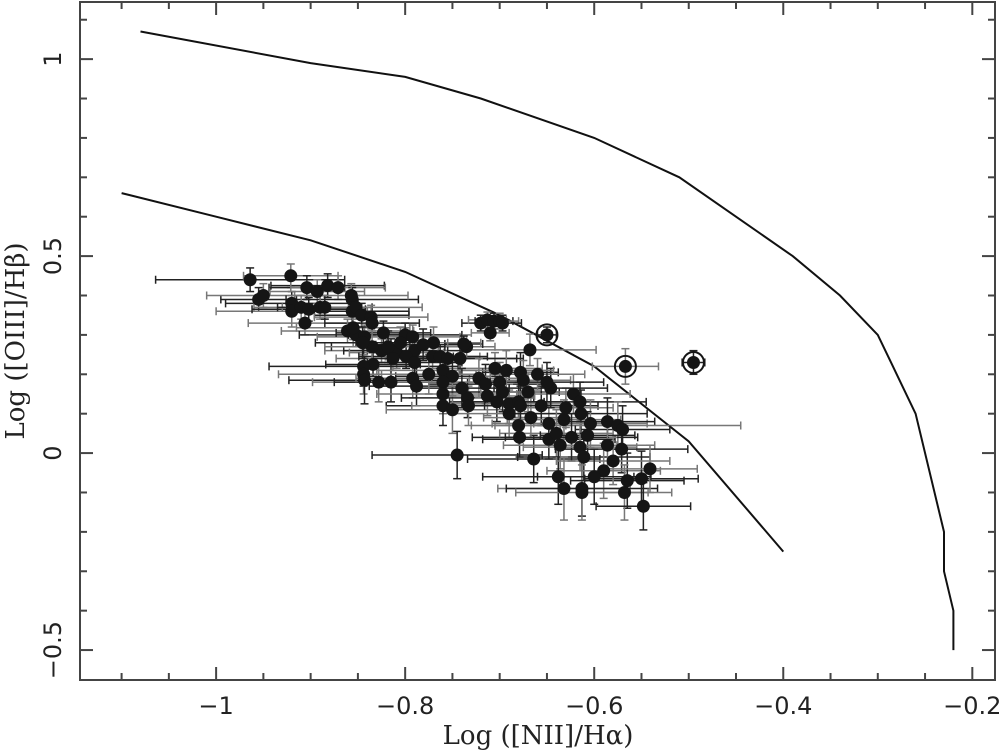  What do you see at coordinates (53, 365) in the screenshot?
I see `y-tick-labels: −0.5 0 0.5 1` at bounding box center [53, 365].